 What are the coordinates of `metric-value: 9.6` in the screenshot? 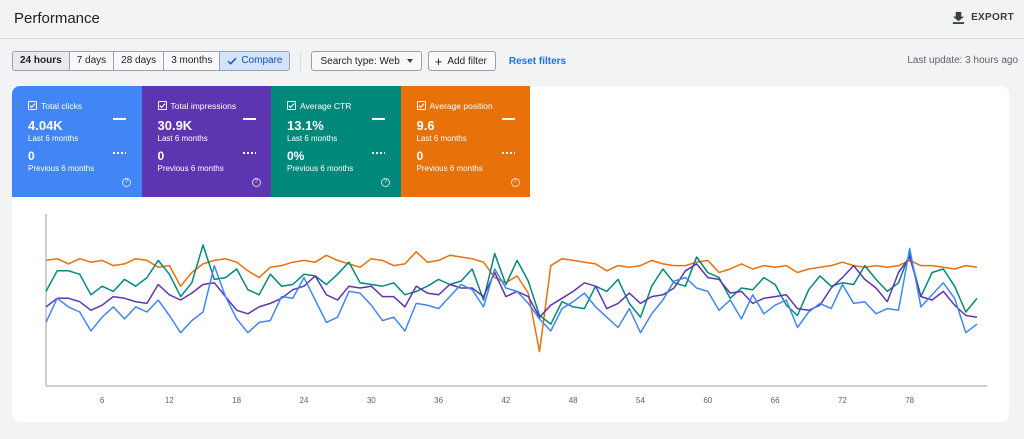 It's located at (425, 125).